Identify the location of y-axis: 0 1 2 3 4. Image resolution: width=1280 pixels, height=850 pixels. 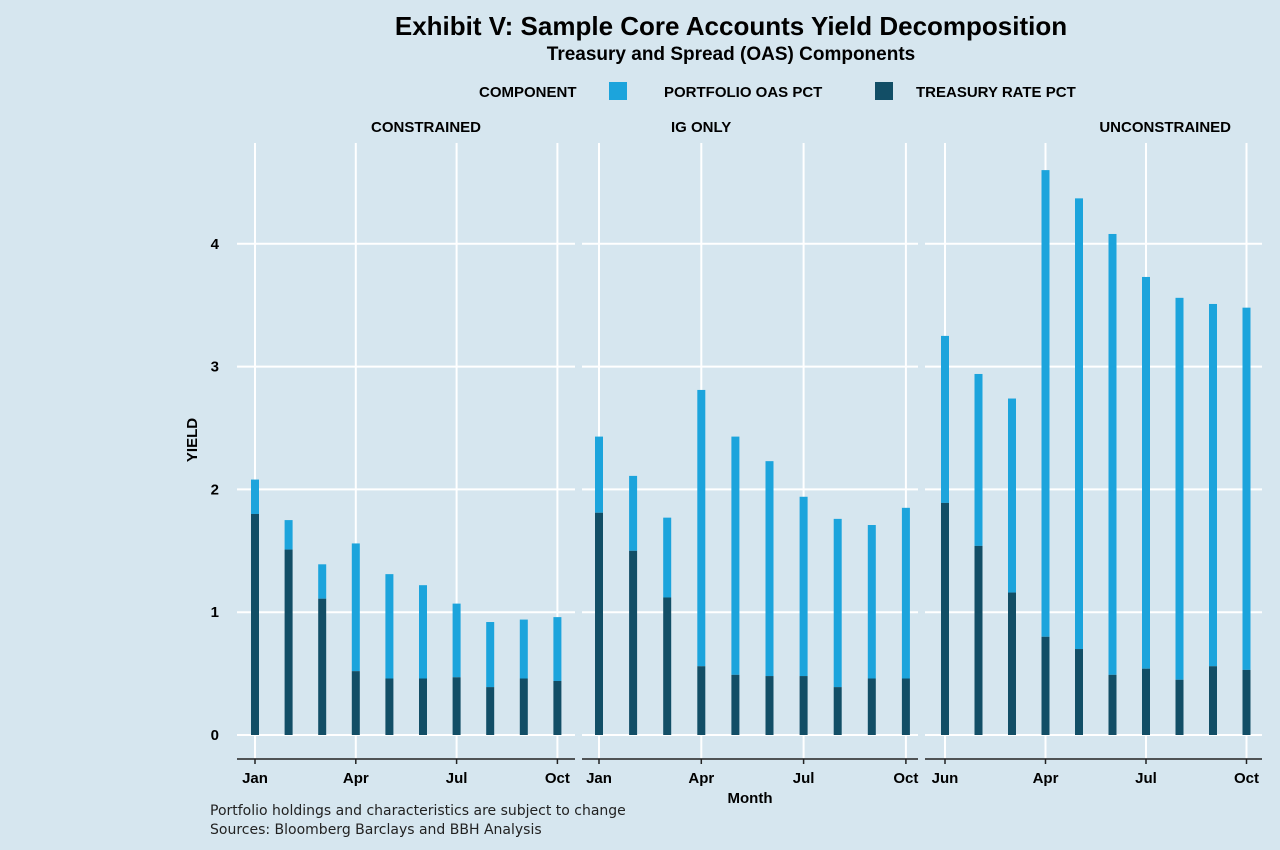
(215, 490).